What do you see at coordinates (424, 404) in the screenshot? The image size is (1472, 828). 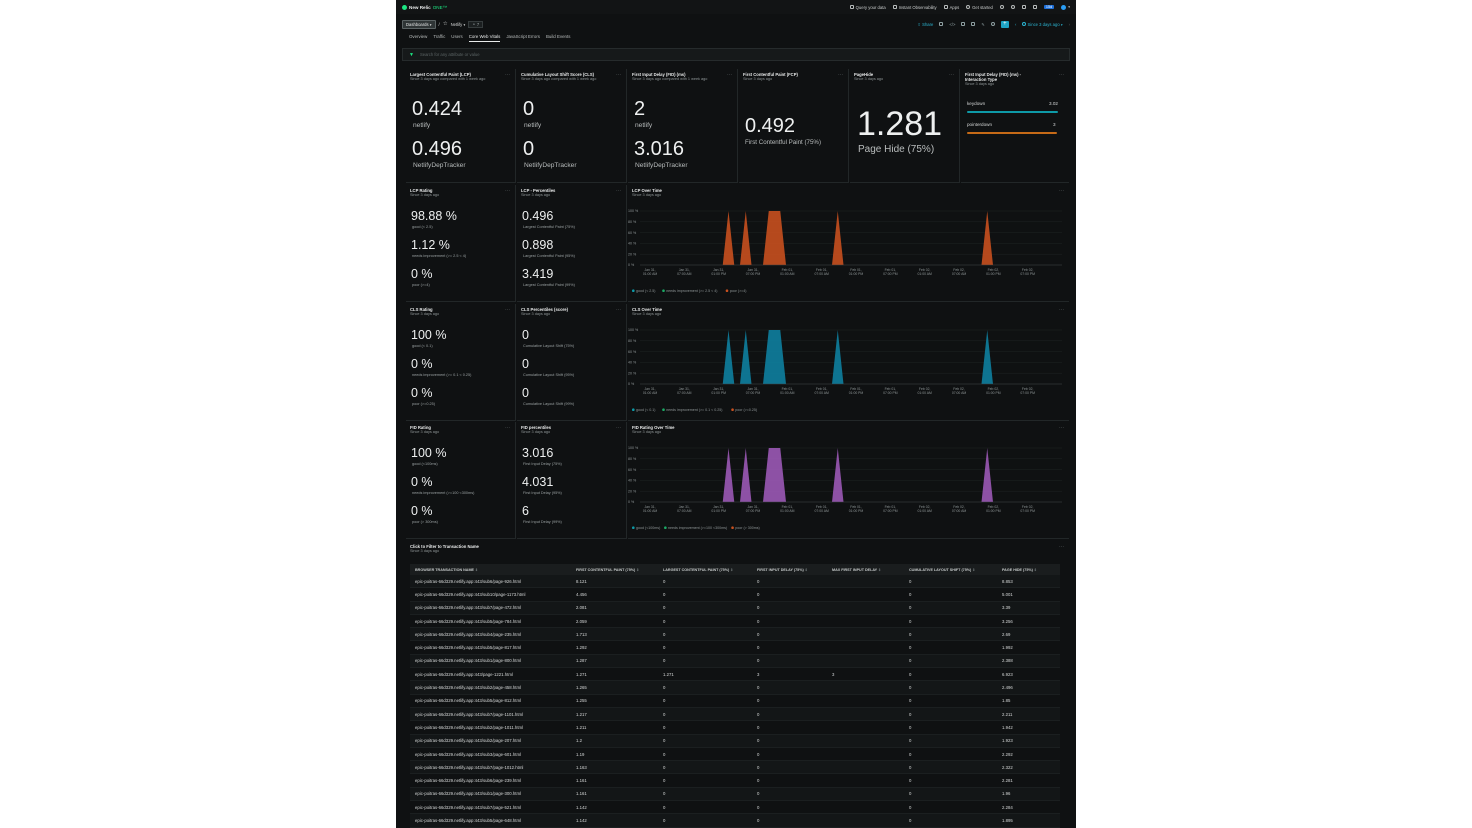 I see `rating-label: poor (>=0.25)` at bounding box center [424, 404].